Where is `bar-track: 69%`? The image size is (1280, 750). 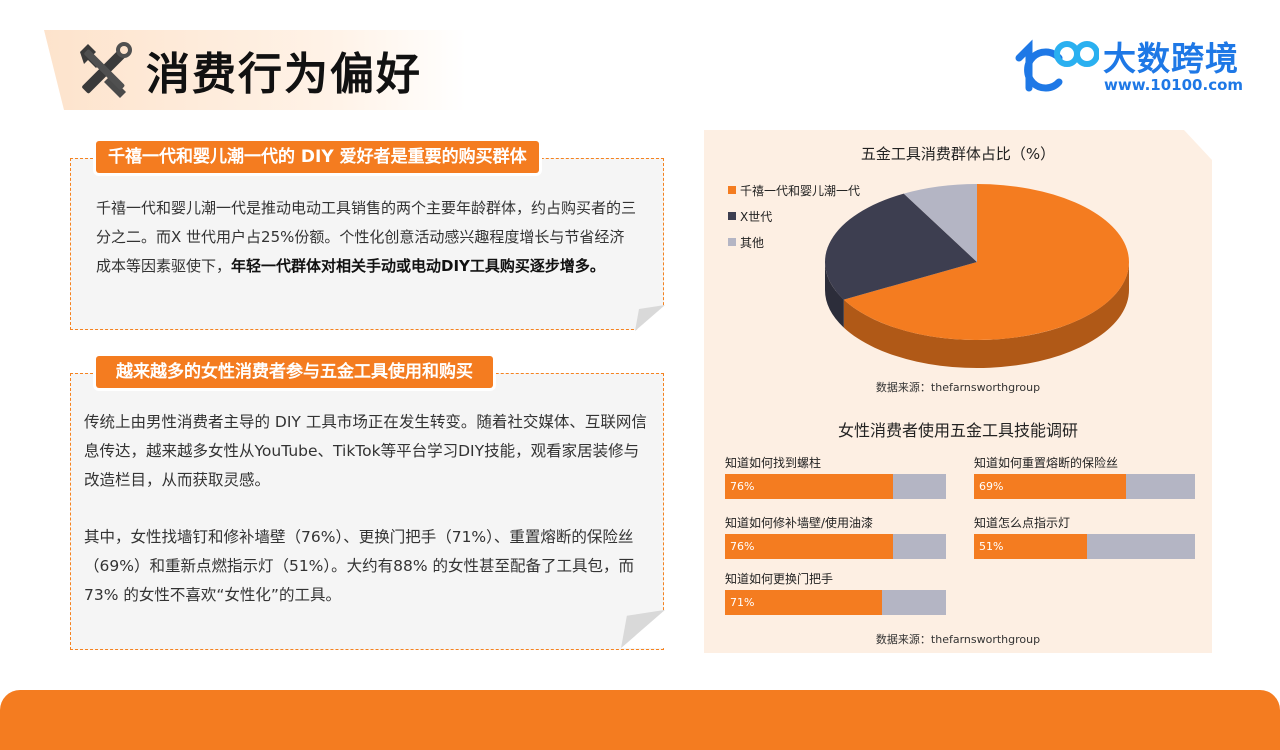 bar-track: 69% is located at coordinates (1084, 486).